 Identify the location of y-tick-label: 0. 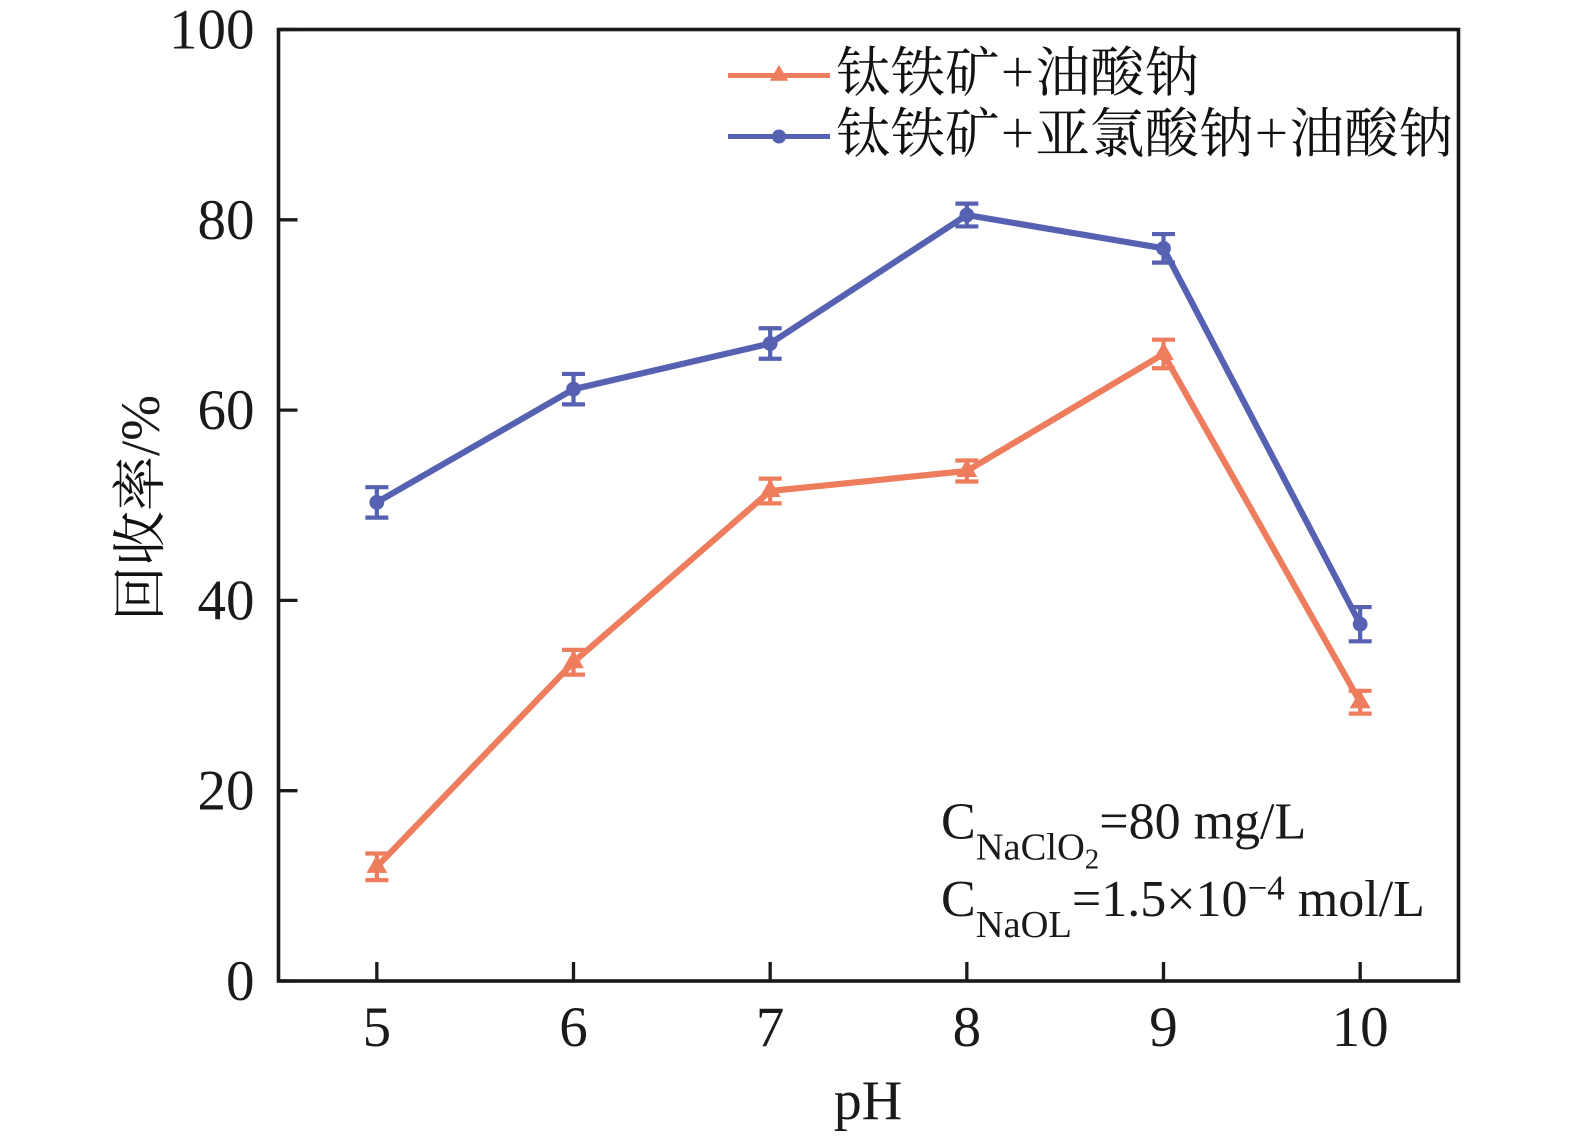
(240, 981).